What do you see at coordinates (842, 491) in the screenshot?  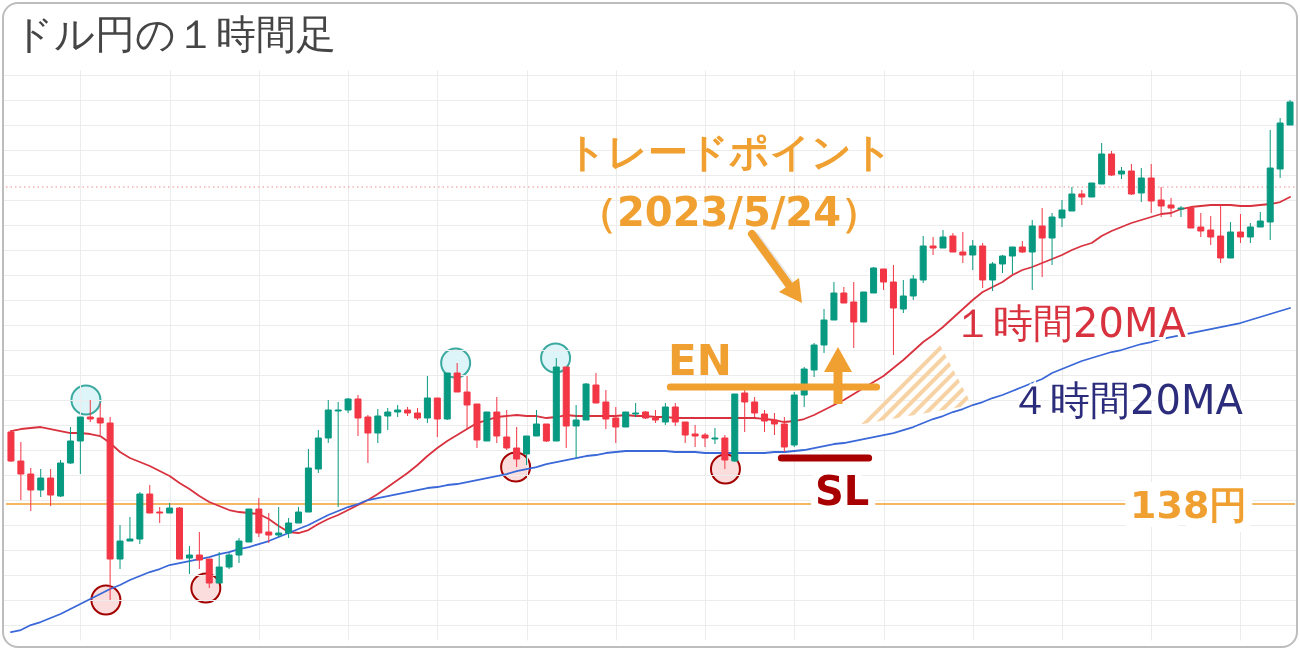 I see `ref-line-label: SL` at bounding box center [842, 491].